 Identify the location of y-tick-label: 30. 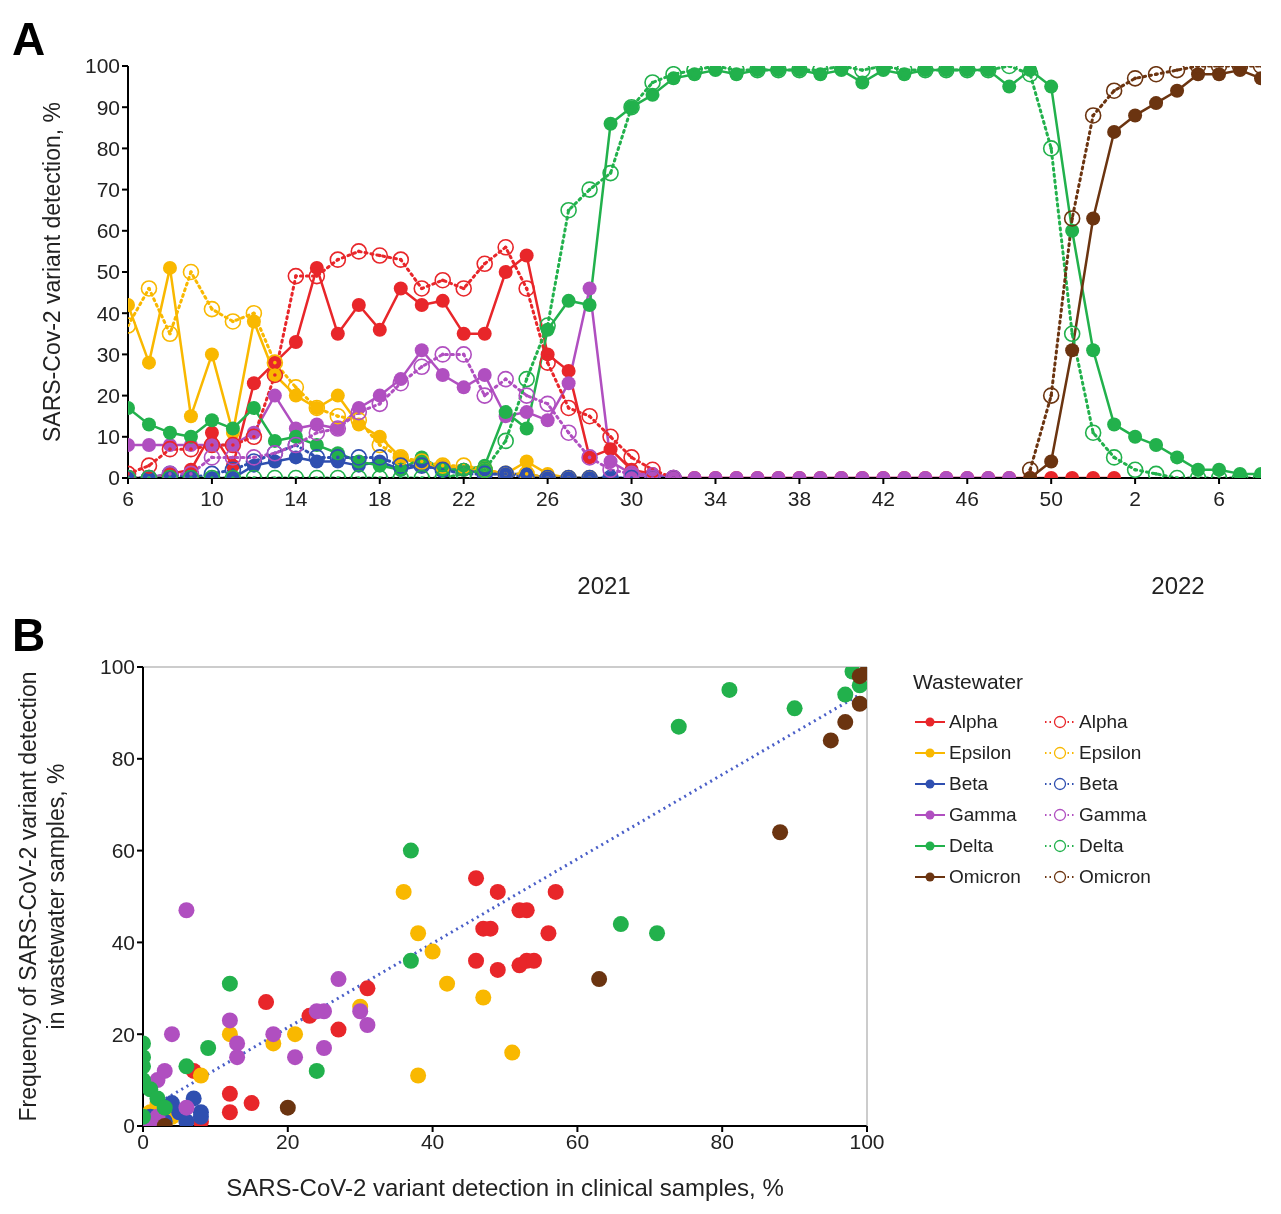
(108, 354).